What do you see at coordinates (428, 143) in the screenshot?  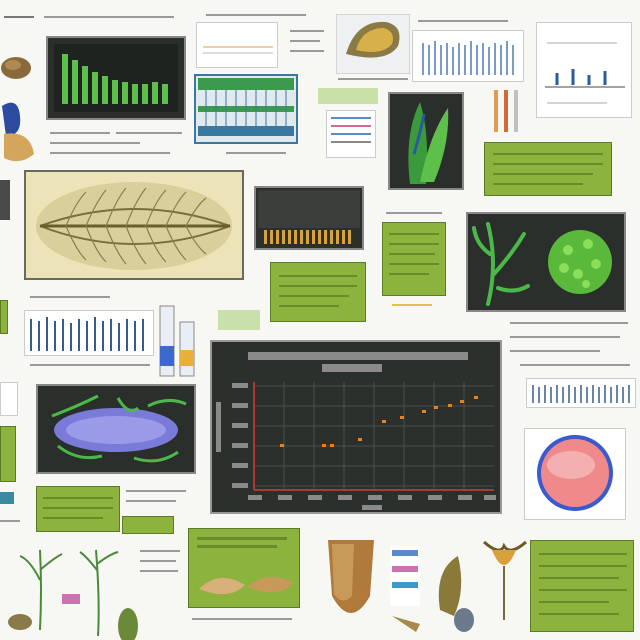 I see `leaf-icon` at bounding box center [428, 143].